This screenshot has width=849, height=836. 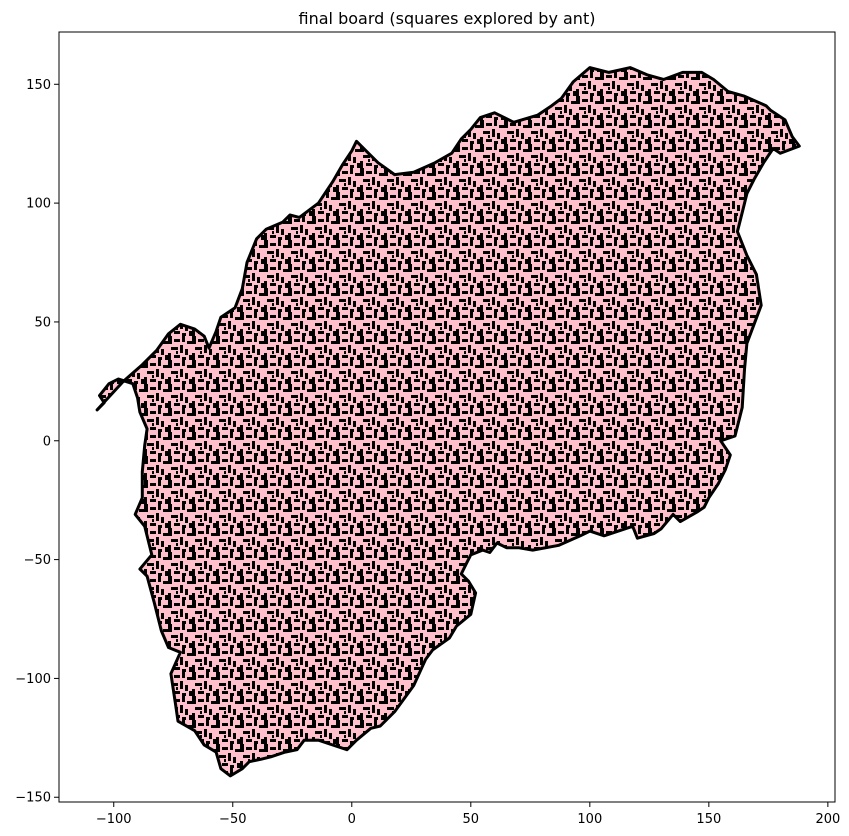 I want to click on x-tick-label: 150, so click(x=708, y=819).